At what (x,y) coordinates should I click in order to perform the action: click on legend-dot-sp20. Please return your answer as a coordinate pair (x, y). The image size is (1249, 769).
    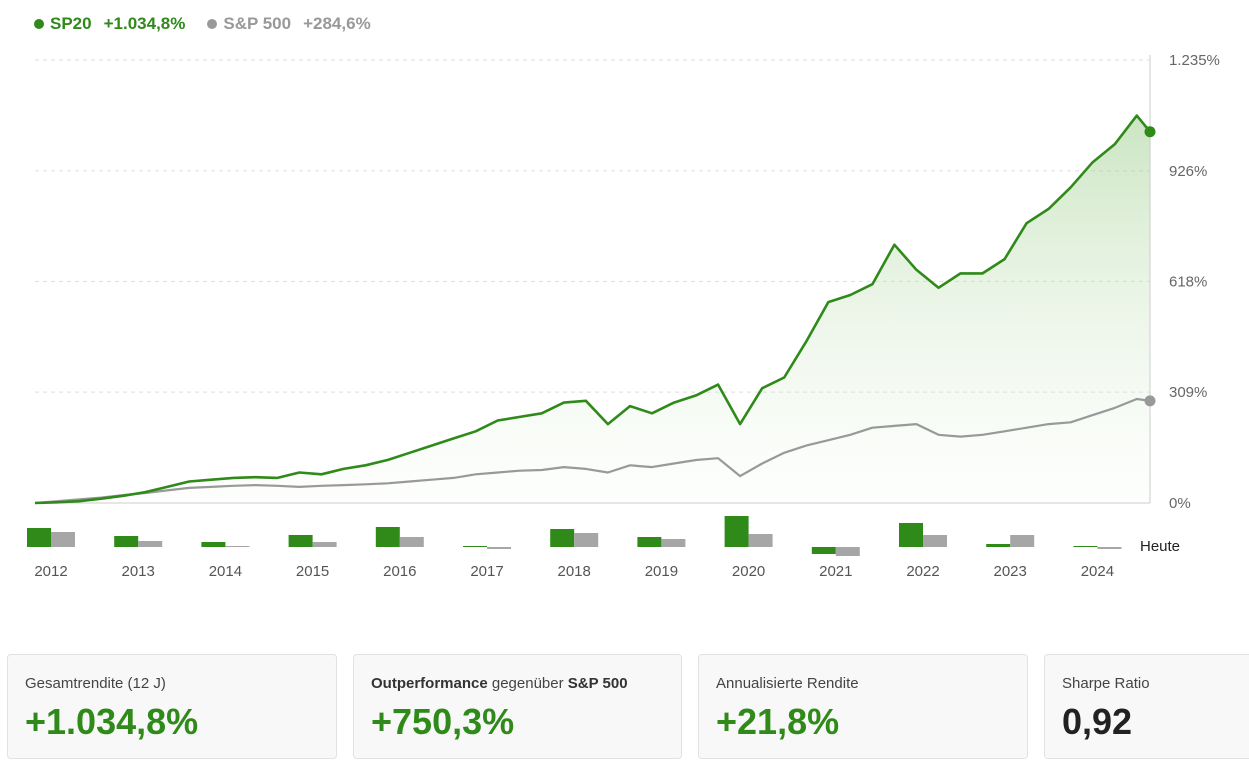
    Looking at the image, I should click on (39, 24).